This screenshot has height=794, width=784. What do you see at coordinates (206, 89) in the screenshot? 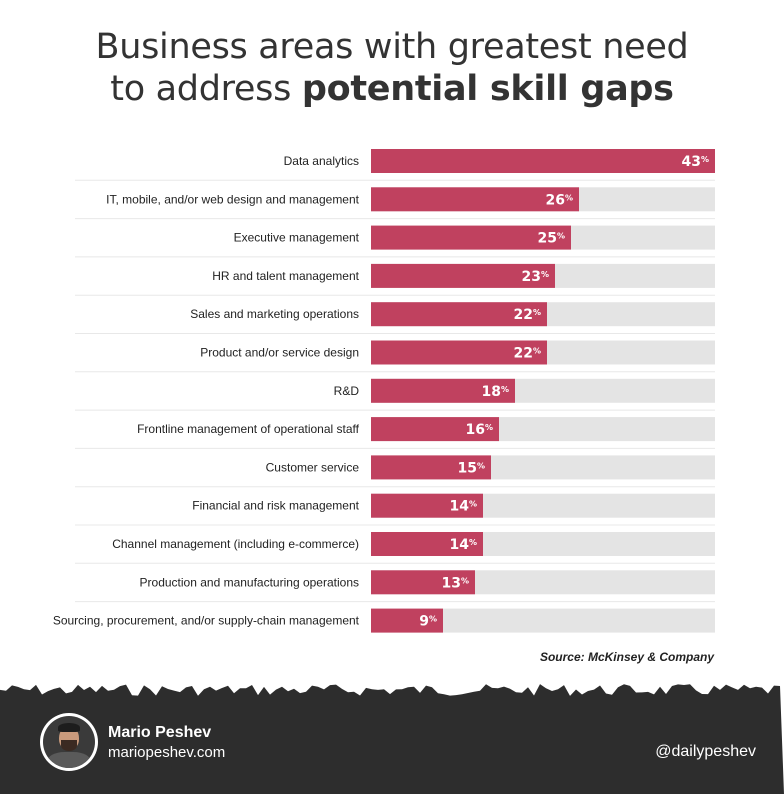
I see `title-line-2-prefix: to address` at bounding box center [206, 89].